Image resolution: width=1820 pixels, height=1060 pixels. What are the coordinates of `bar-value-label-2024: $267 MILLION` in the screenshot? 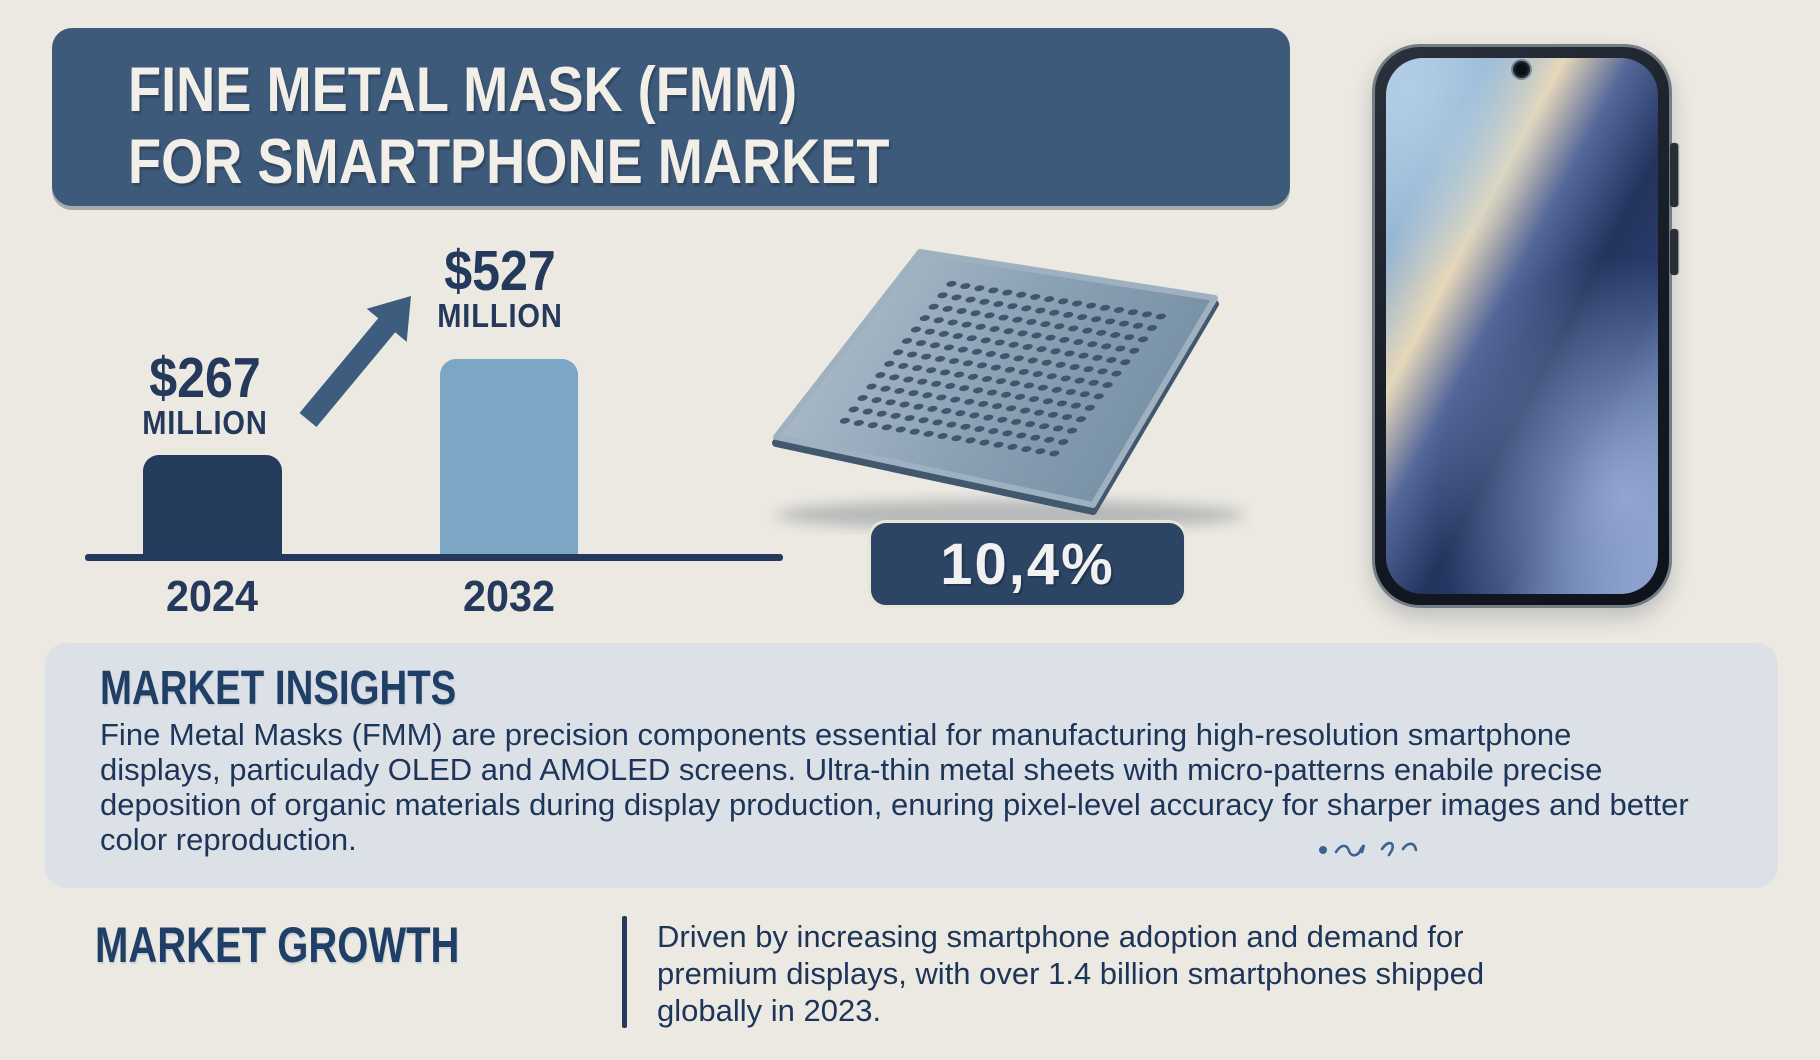 It's located at (204, 395).